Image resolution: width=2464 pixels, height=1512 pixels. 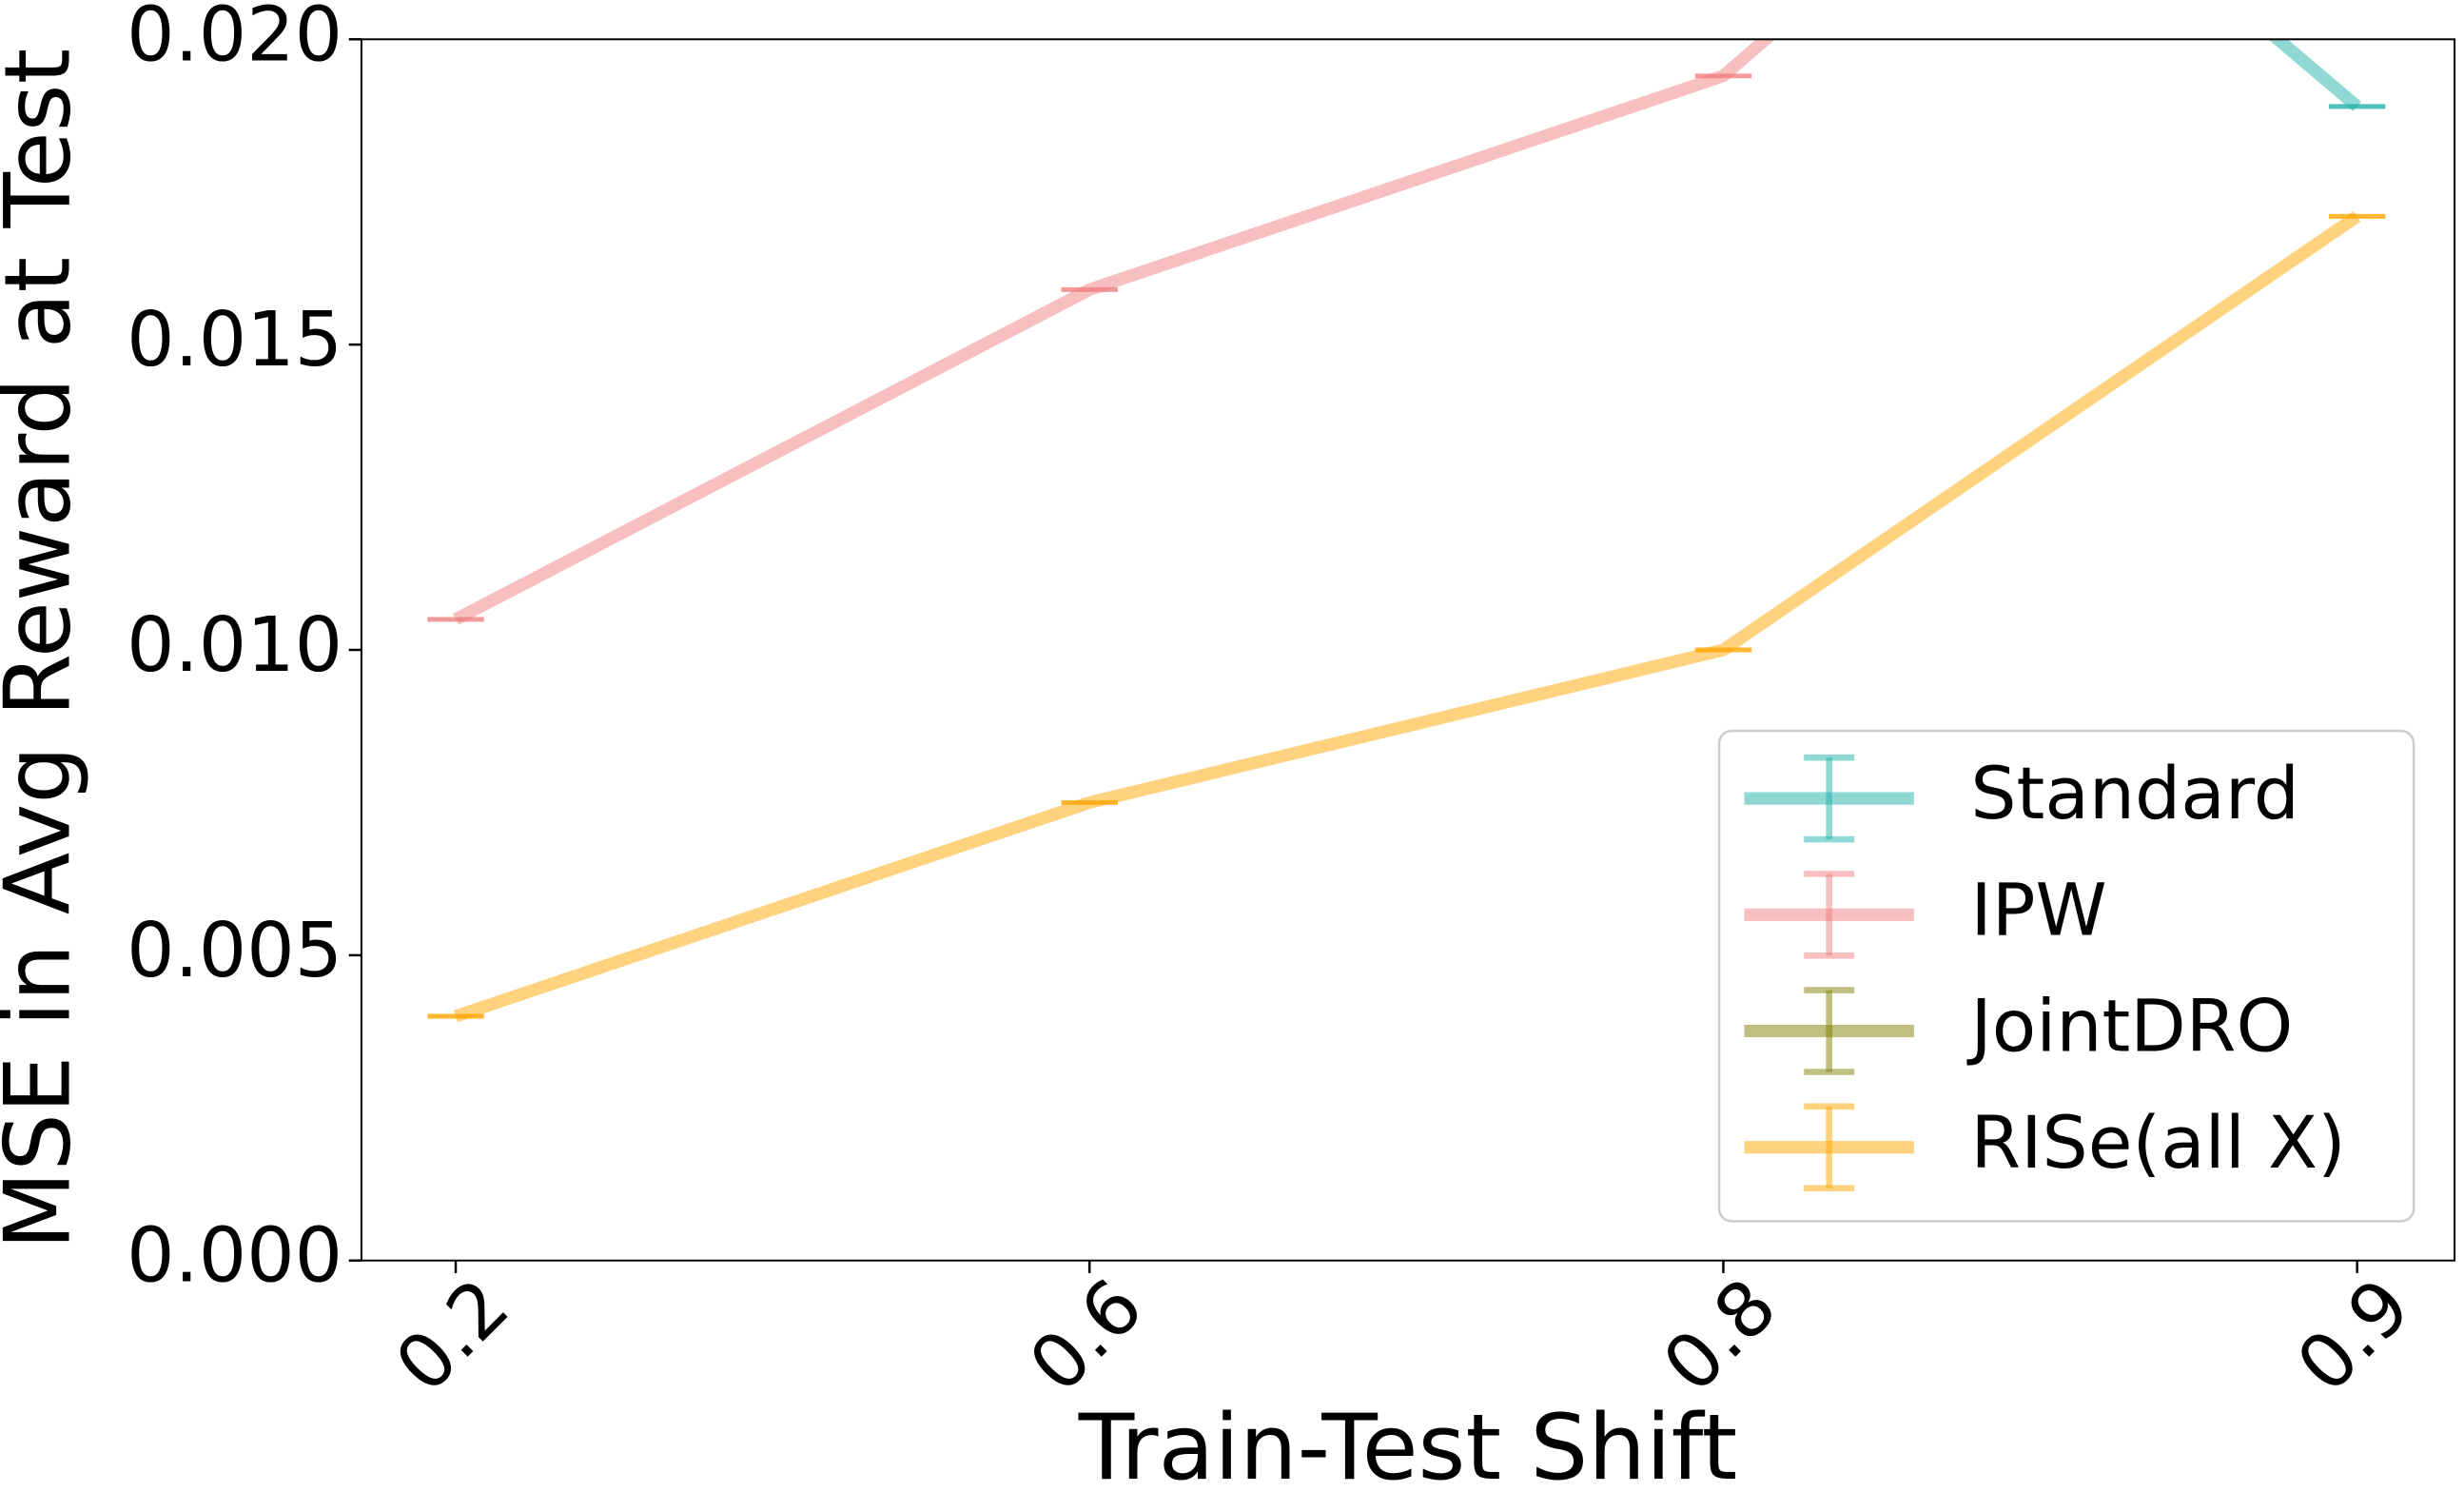 What do you see at coordinates (45, 649) in the screenshot?
I see `y-axis-label: MSE in Avg Reward at Test` at bounding box center [45, 649].